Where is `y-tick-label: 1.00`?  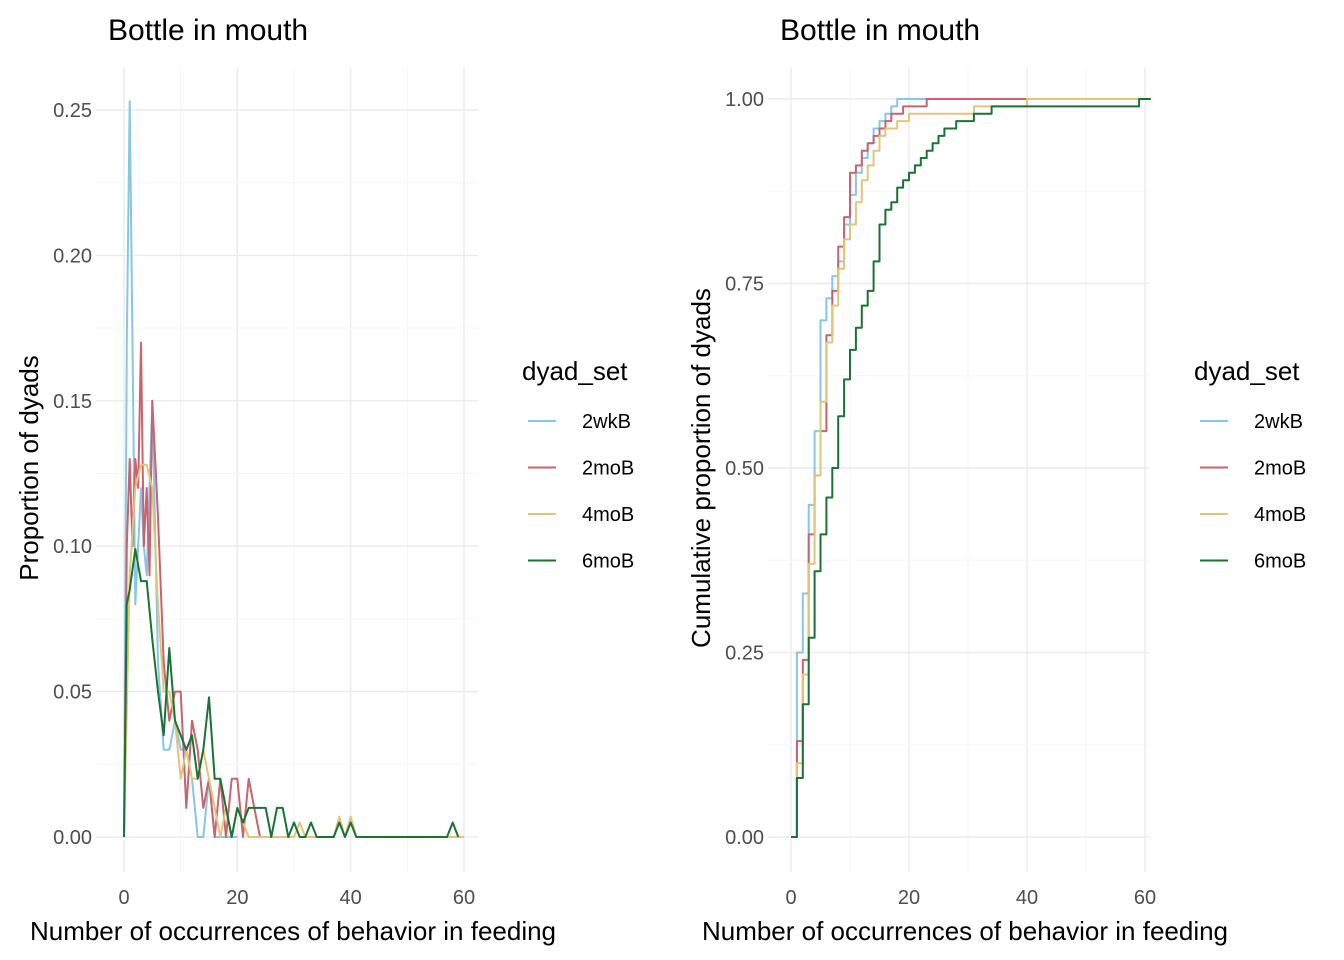
y-tick-label: 1.00 is located at coordinates (744, 100).